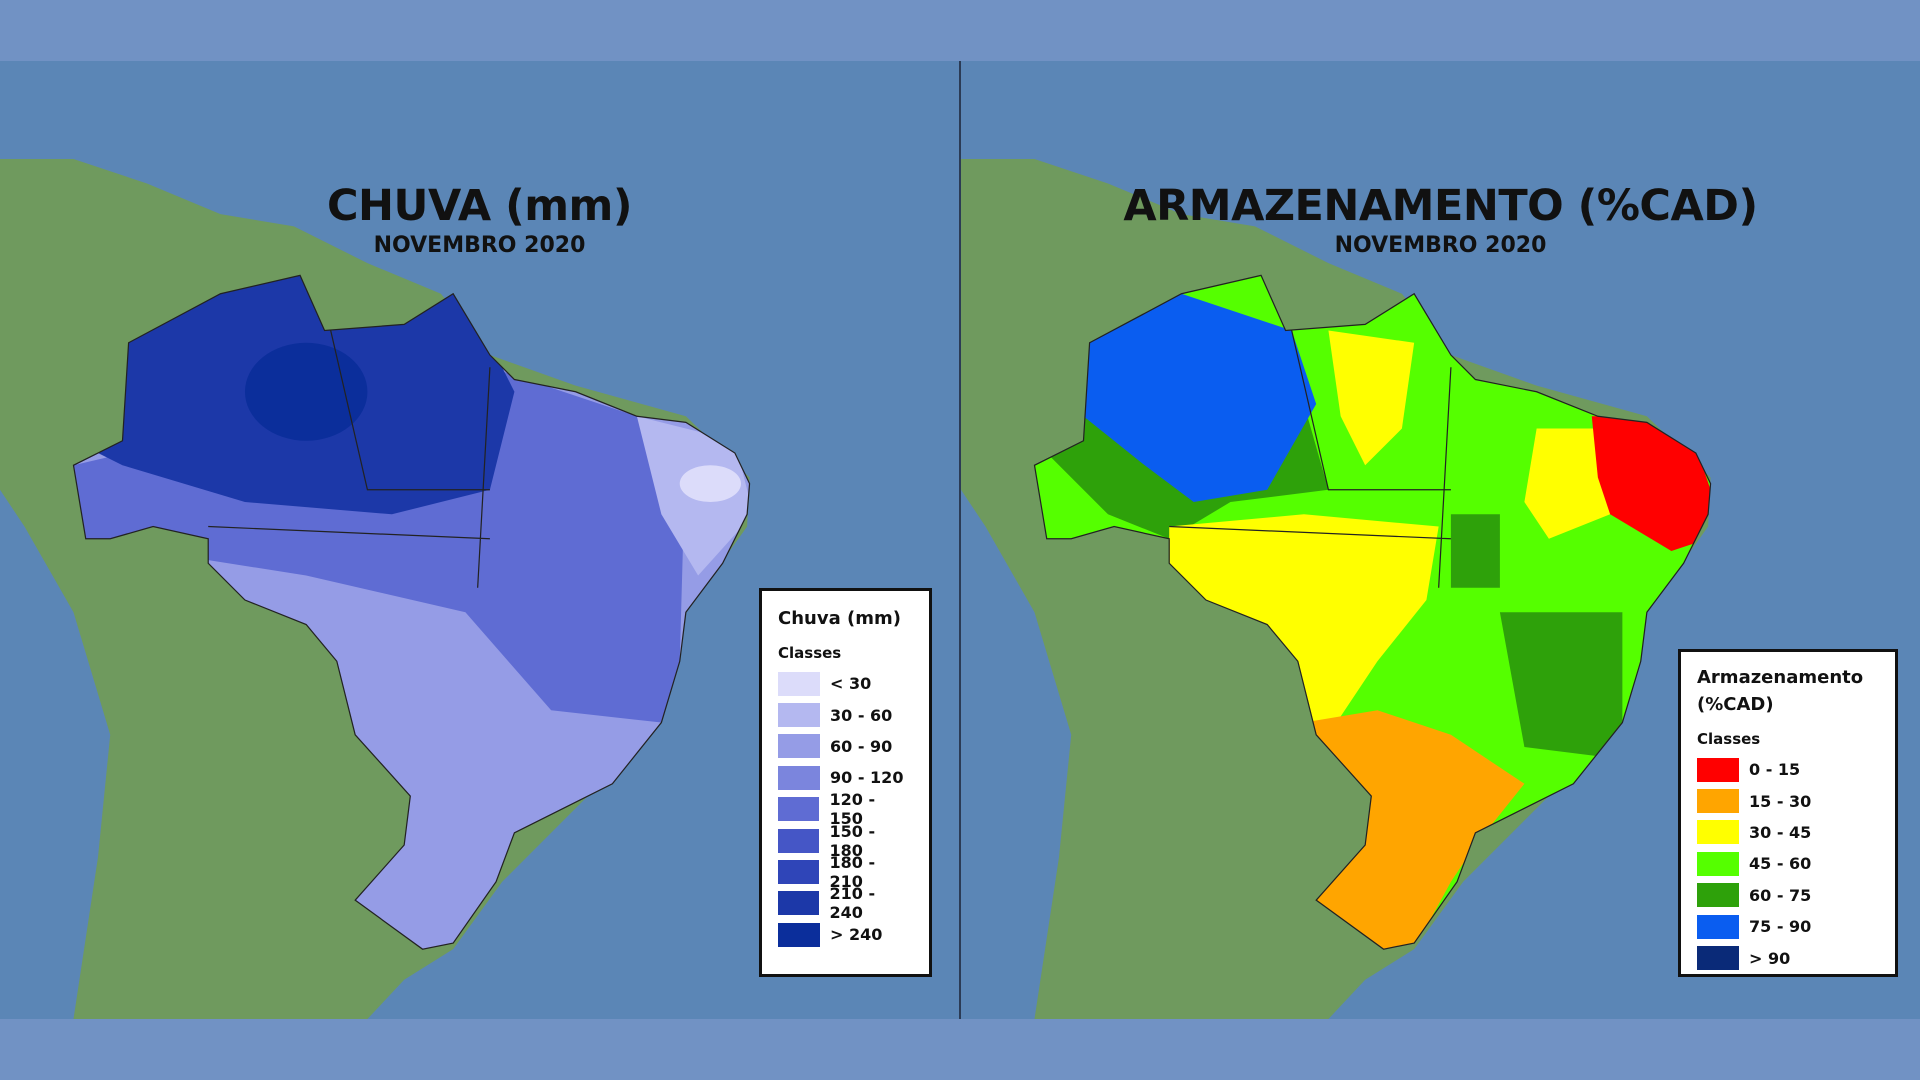  Describe the element at coordinates (861, 746) in the screenshot. I see `legend-label: 60 - 90` at that location.